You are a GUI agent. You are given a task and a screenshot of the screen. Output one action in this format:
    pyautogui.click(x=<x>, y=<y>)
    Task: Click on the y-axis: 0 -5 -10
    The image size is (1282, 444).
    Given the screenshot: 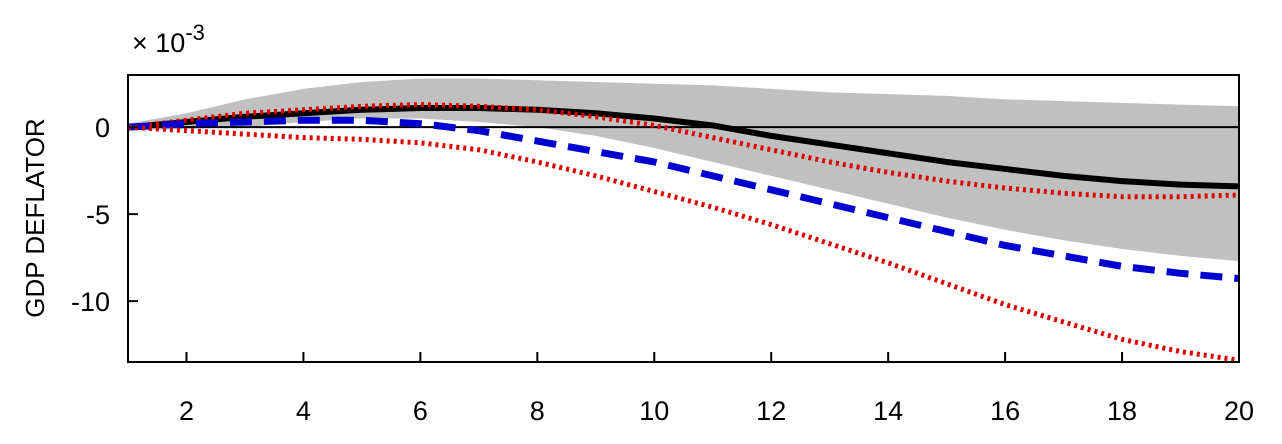 What is the action you would take?
    pyautogui.click(x=104, y=215)
    